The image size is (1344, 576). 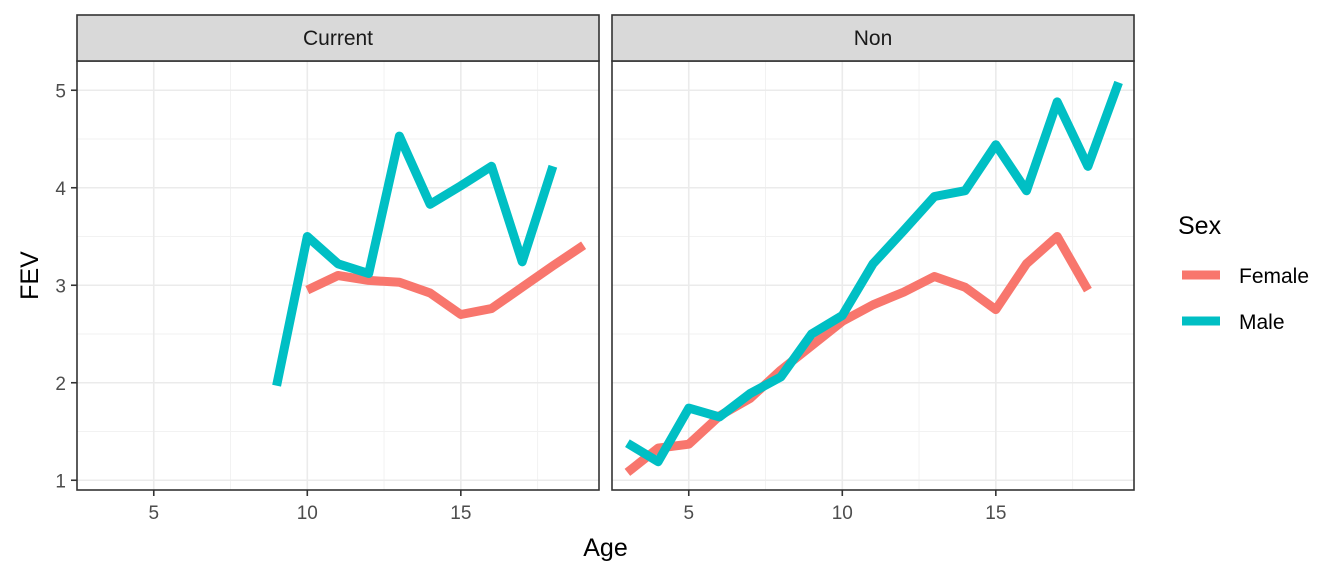 I want to click on series-line-male, so click(x=415, y=259).